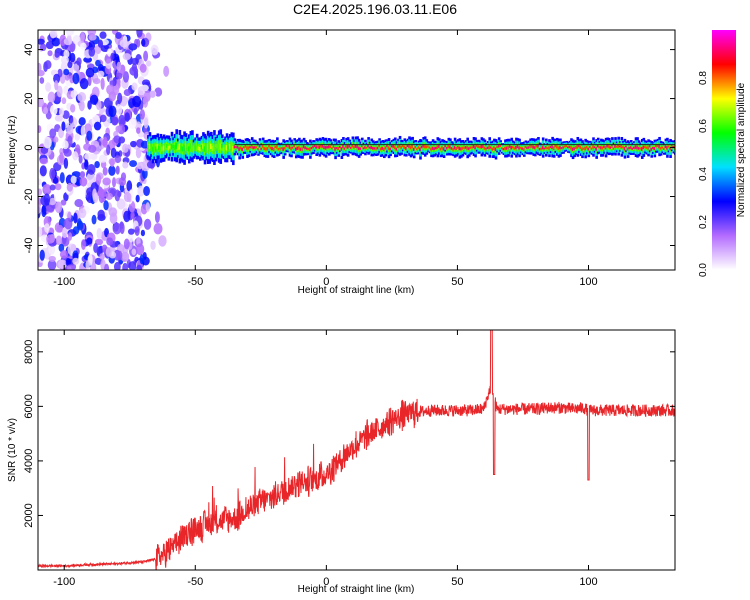 The width and height of the screenshot is (750, 600). What do you see at coordinates (29, 352) in the screenshot?
I see `y-tick-label: 8000` at bounding box center [29, 352].